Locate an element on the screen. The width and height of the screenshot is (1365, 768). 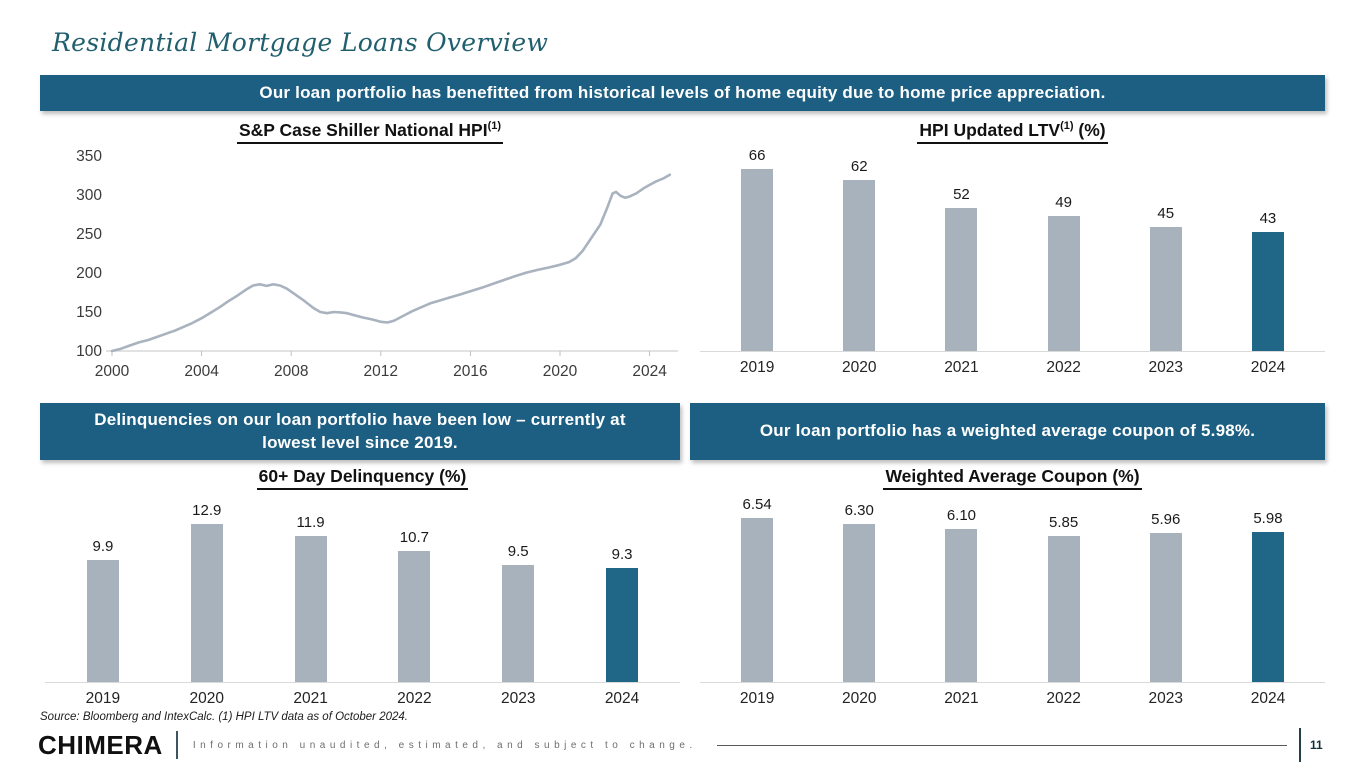
bar-value-label: 6.10 is located at coordinates (961, 515).